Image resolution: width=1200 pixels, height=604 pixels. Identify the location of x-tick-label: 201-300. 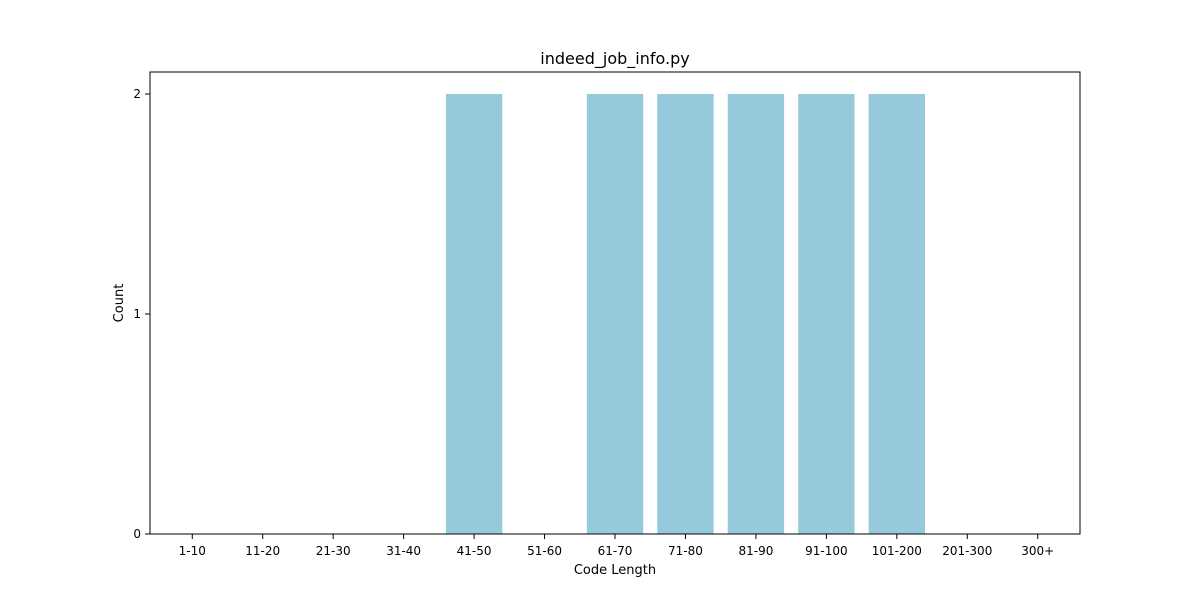
(967, 551).